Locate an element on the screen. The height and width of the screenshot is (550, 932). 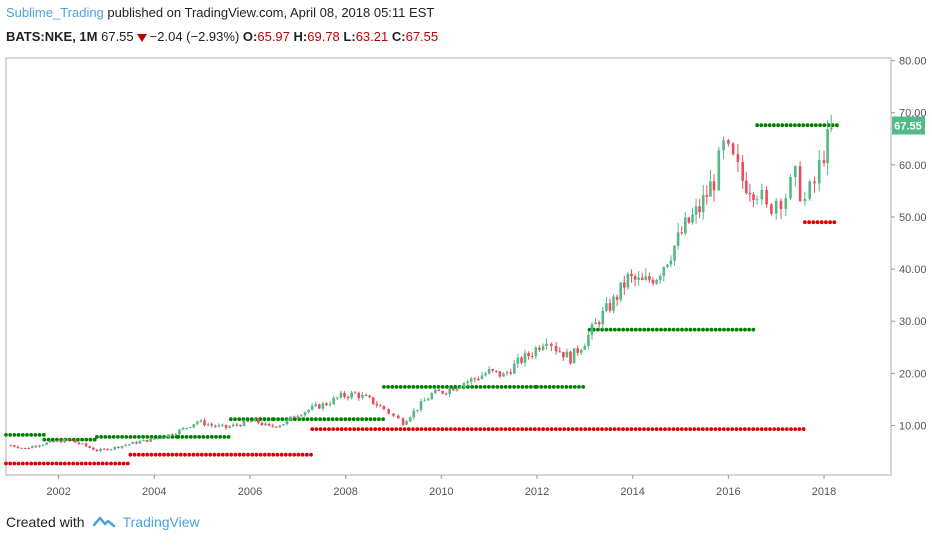
tradingview-brand: TradingView is located at coordinates (161, 522).